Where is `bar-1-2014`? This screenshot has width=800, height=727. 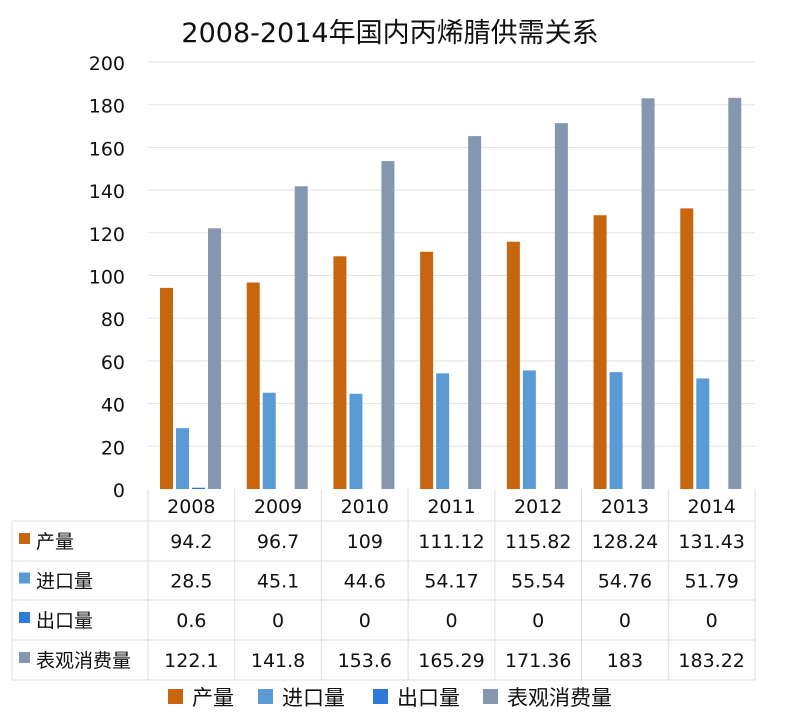
bar-1-2014 is located at coordinates (703, 433).